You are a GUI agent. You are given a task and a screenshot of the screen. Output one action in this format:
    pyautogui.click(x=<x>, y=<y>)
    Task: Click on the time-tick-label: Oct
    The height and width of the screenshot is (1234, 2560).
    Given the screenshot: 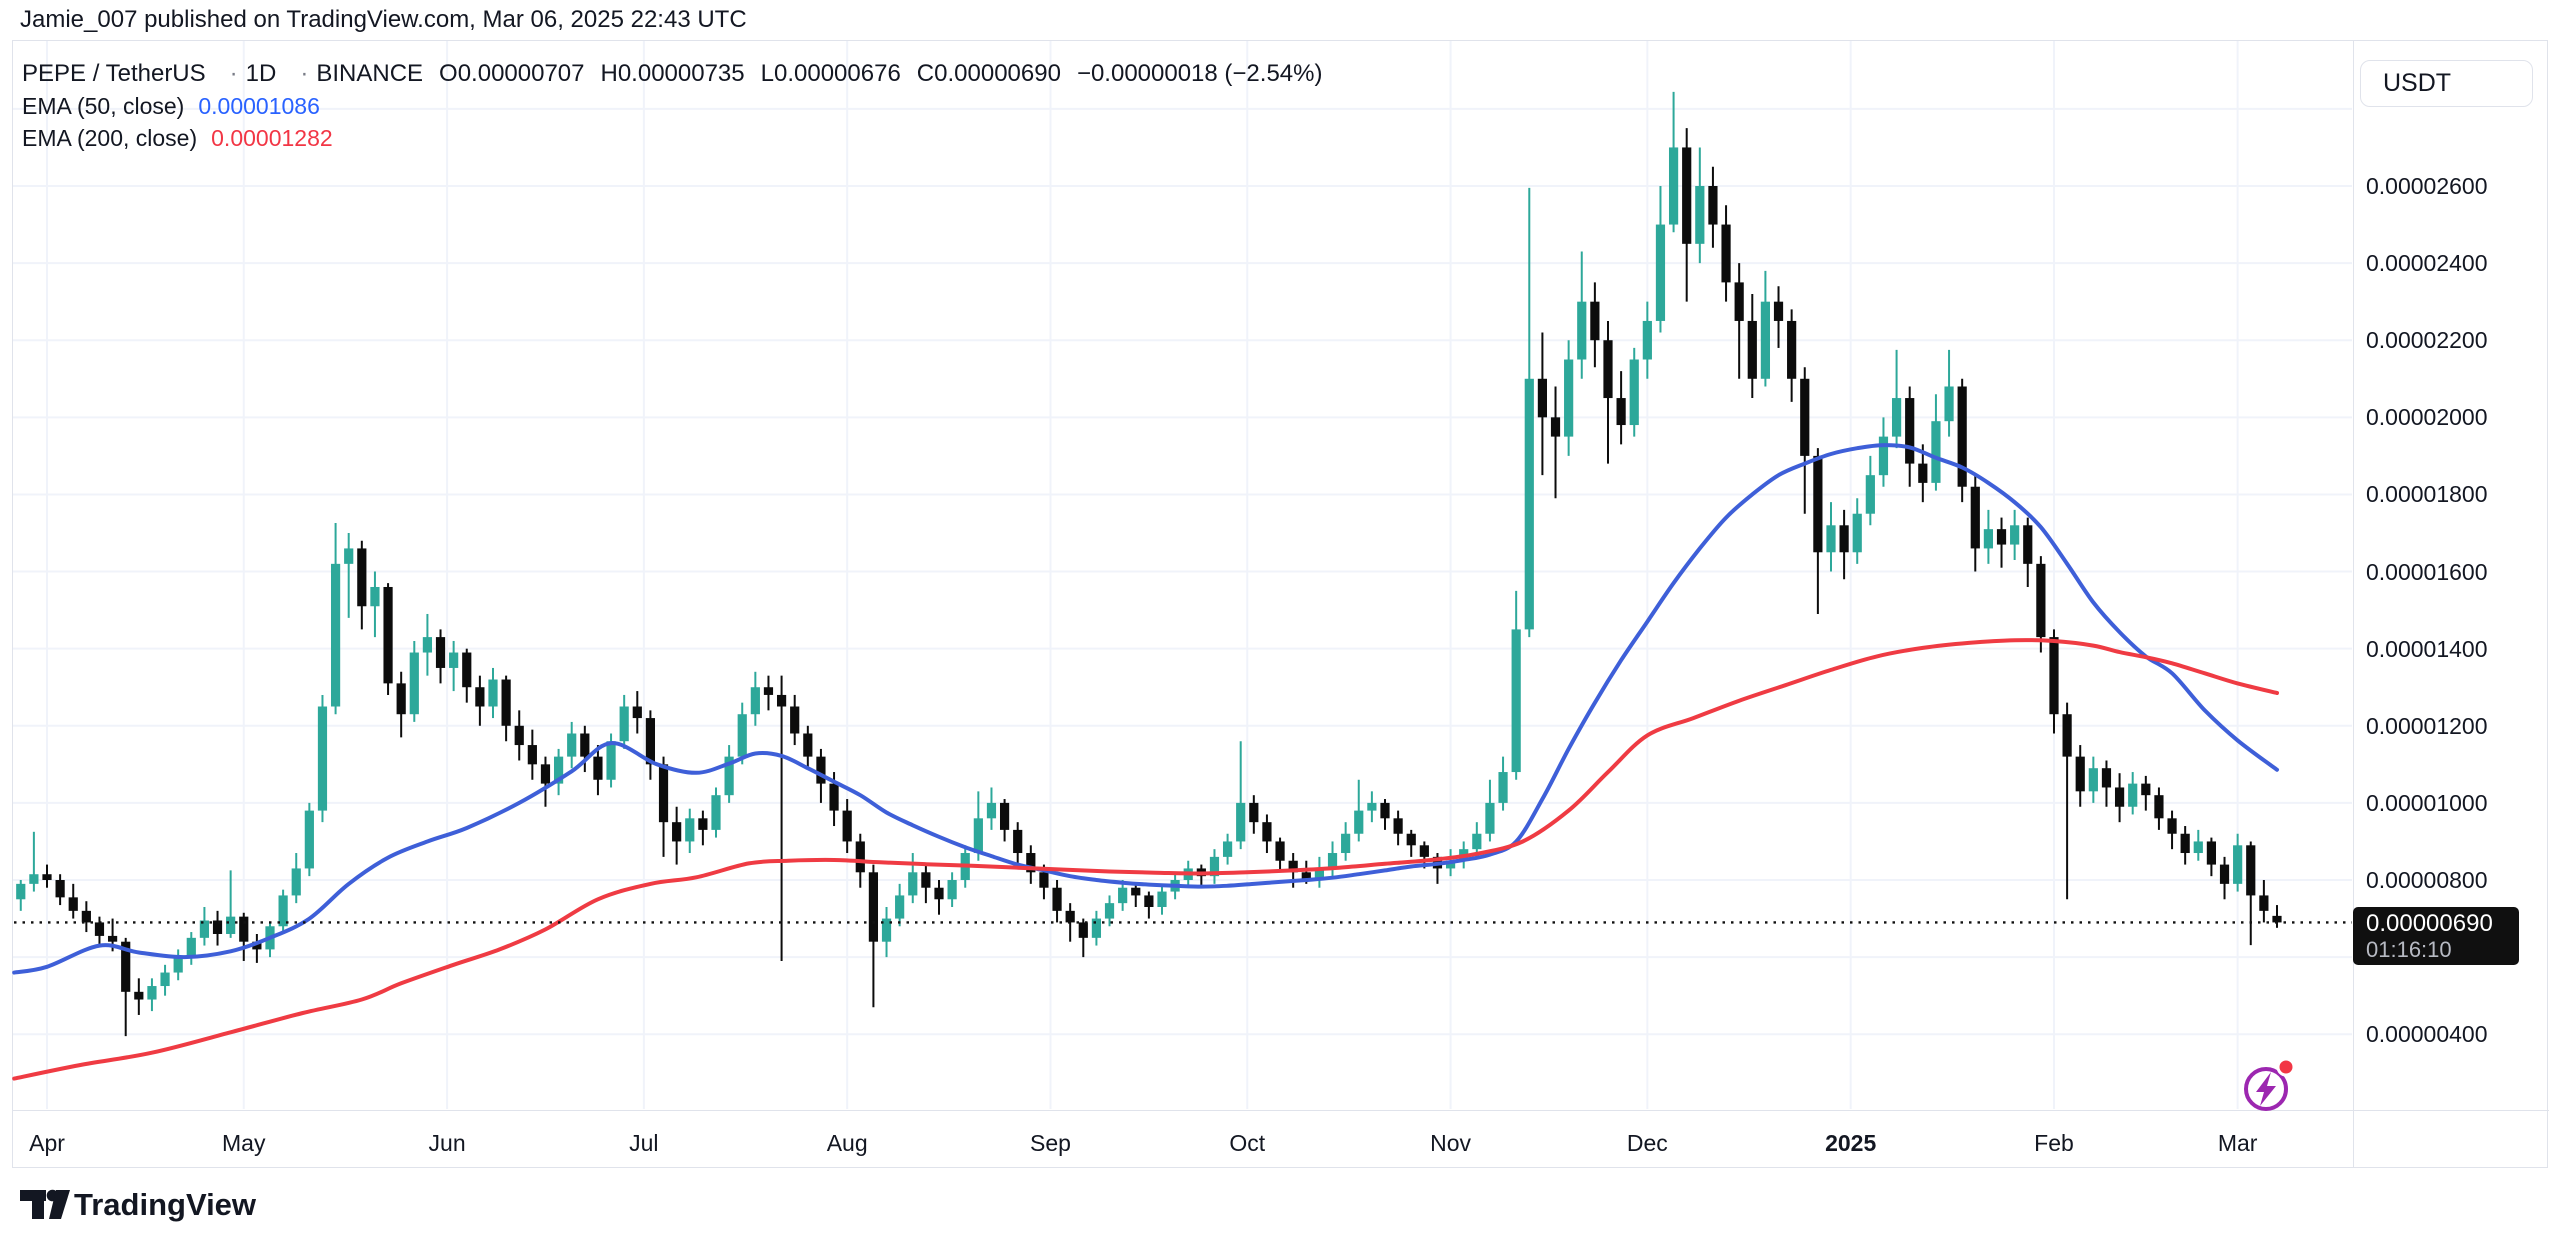 What is the action you would take?
    pyautogui.click(x=1247, y=1143)
    